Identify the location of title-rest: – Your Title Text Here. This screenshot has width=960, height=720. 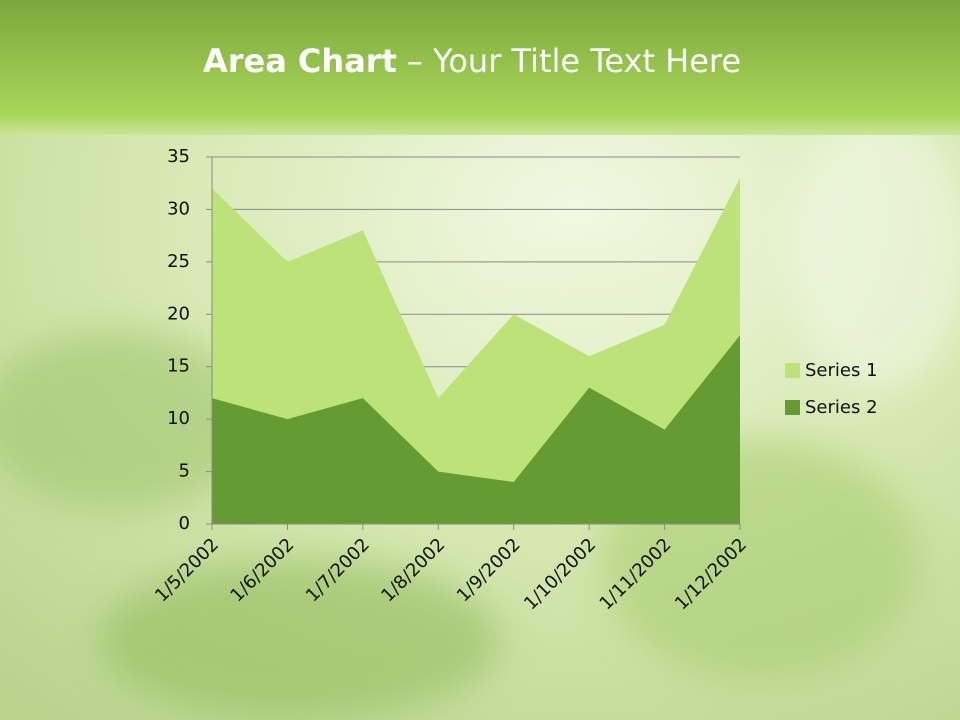
(574, 61).